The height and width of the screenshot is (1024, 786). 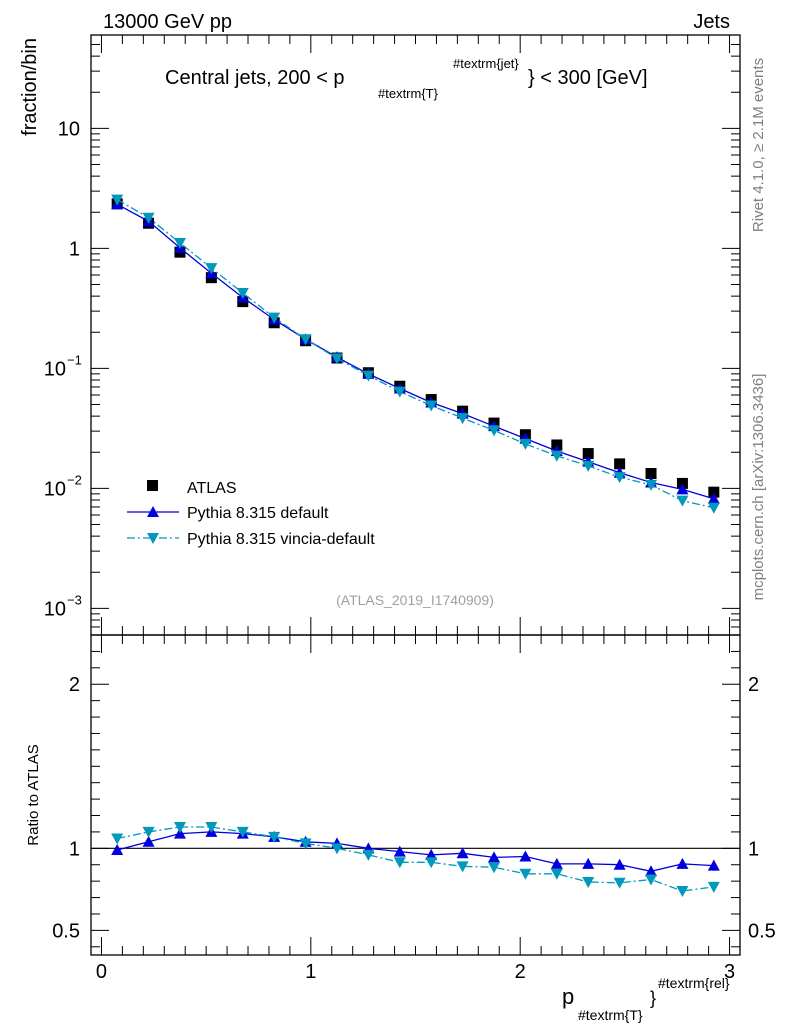 What do you see at coordinates (415, 600) in the screenshot?
I see `analysis-watermark: (ATLAS_2019_I1740909)` at bounding box center [415, 600].